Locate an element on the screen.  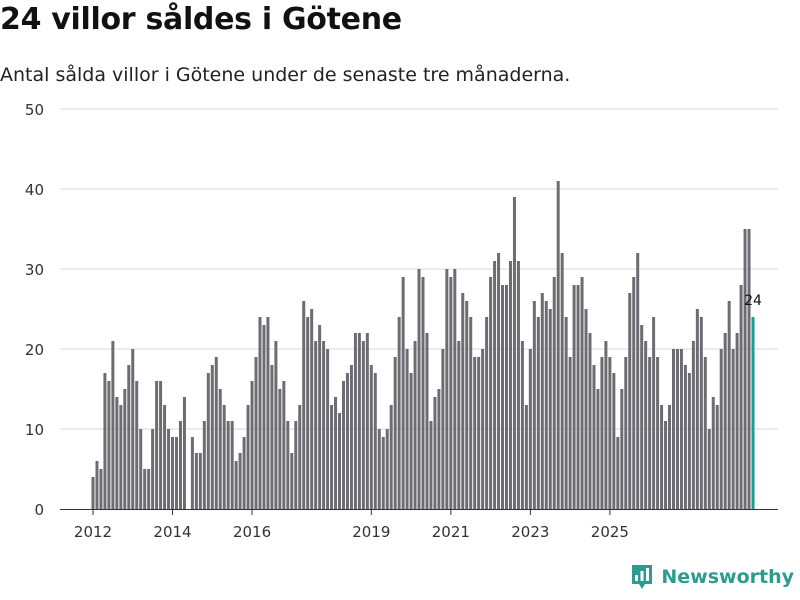
bar-highlight is located at coordinates (753, 413).